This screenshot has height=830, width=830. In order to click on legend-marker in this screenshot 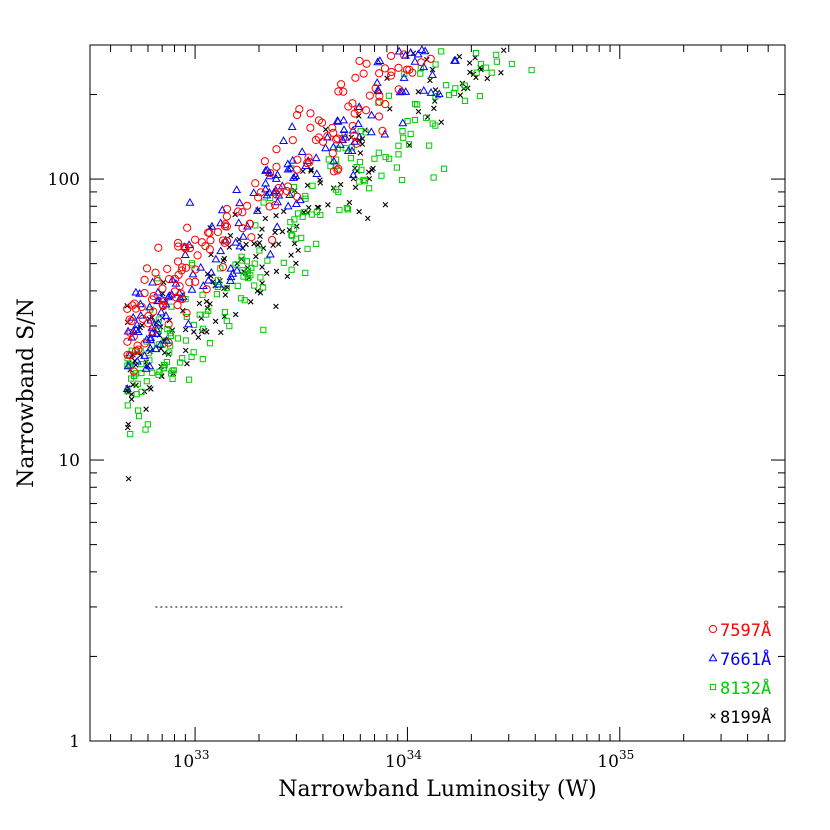, I will do `click(713, 687)`.